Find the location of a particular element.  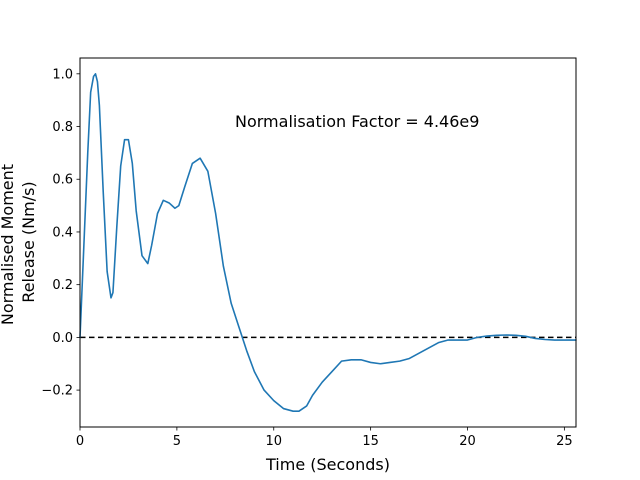

y-tick-label: 0.6 is located at coordinates (62, 180).